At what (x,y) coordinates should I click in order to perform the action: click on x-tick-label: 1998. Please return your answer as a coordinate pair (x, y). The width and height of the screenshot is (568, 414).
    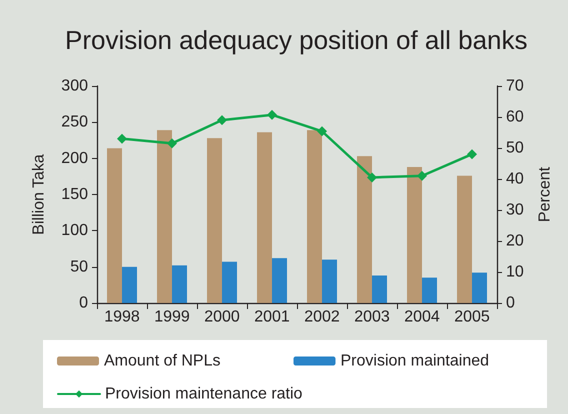
    Looking at the image, I should click on (122, 317).